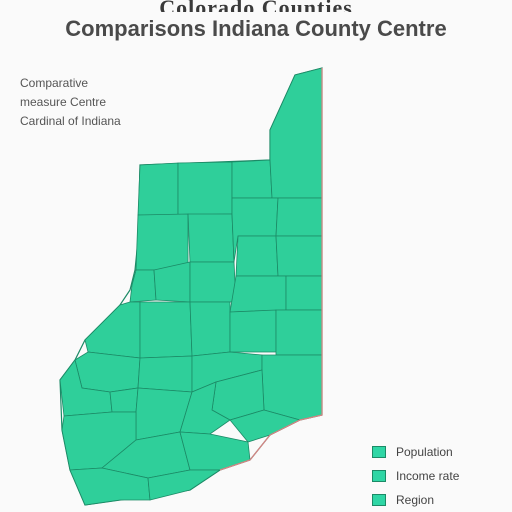 The width and height of the screenshot is (512, 512). I want to click on map-legend: Population Income rate Region, so click(415, 476).